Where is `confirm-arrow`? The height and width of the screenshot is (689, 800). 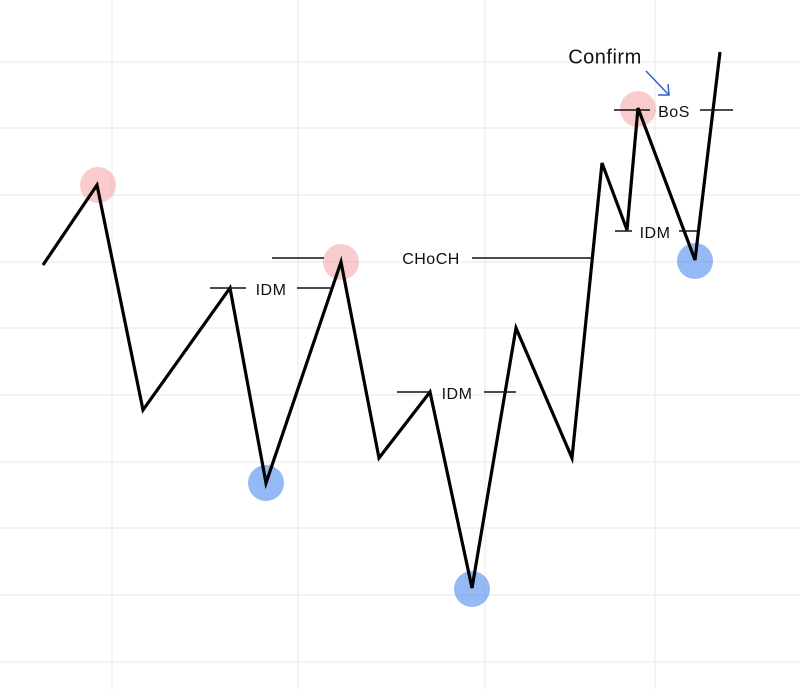 confirm-arrow is located at coordinates (657, 83).